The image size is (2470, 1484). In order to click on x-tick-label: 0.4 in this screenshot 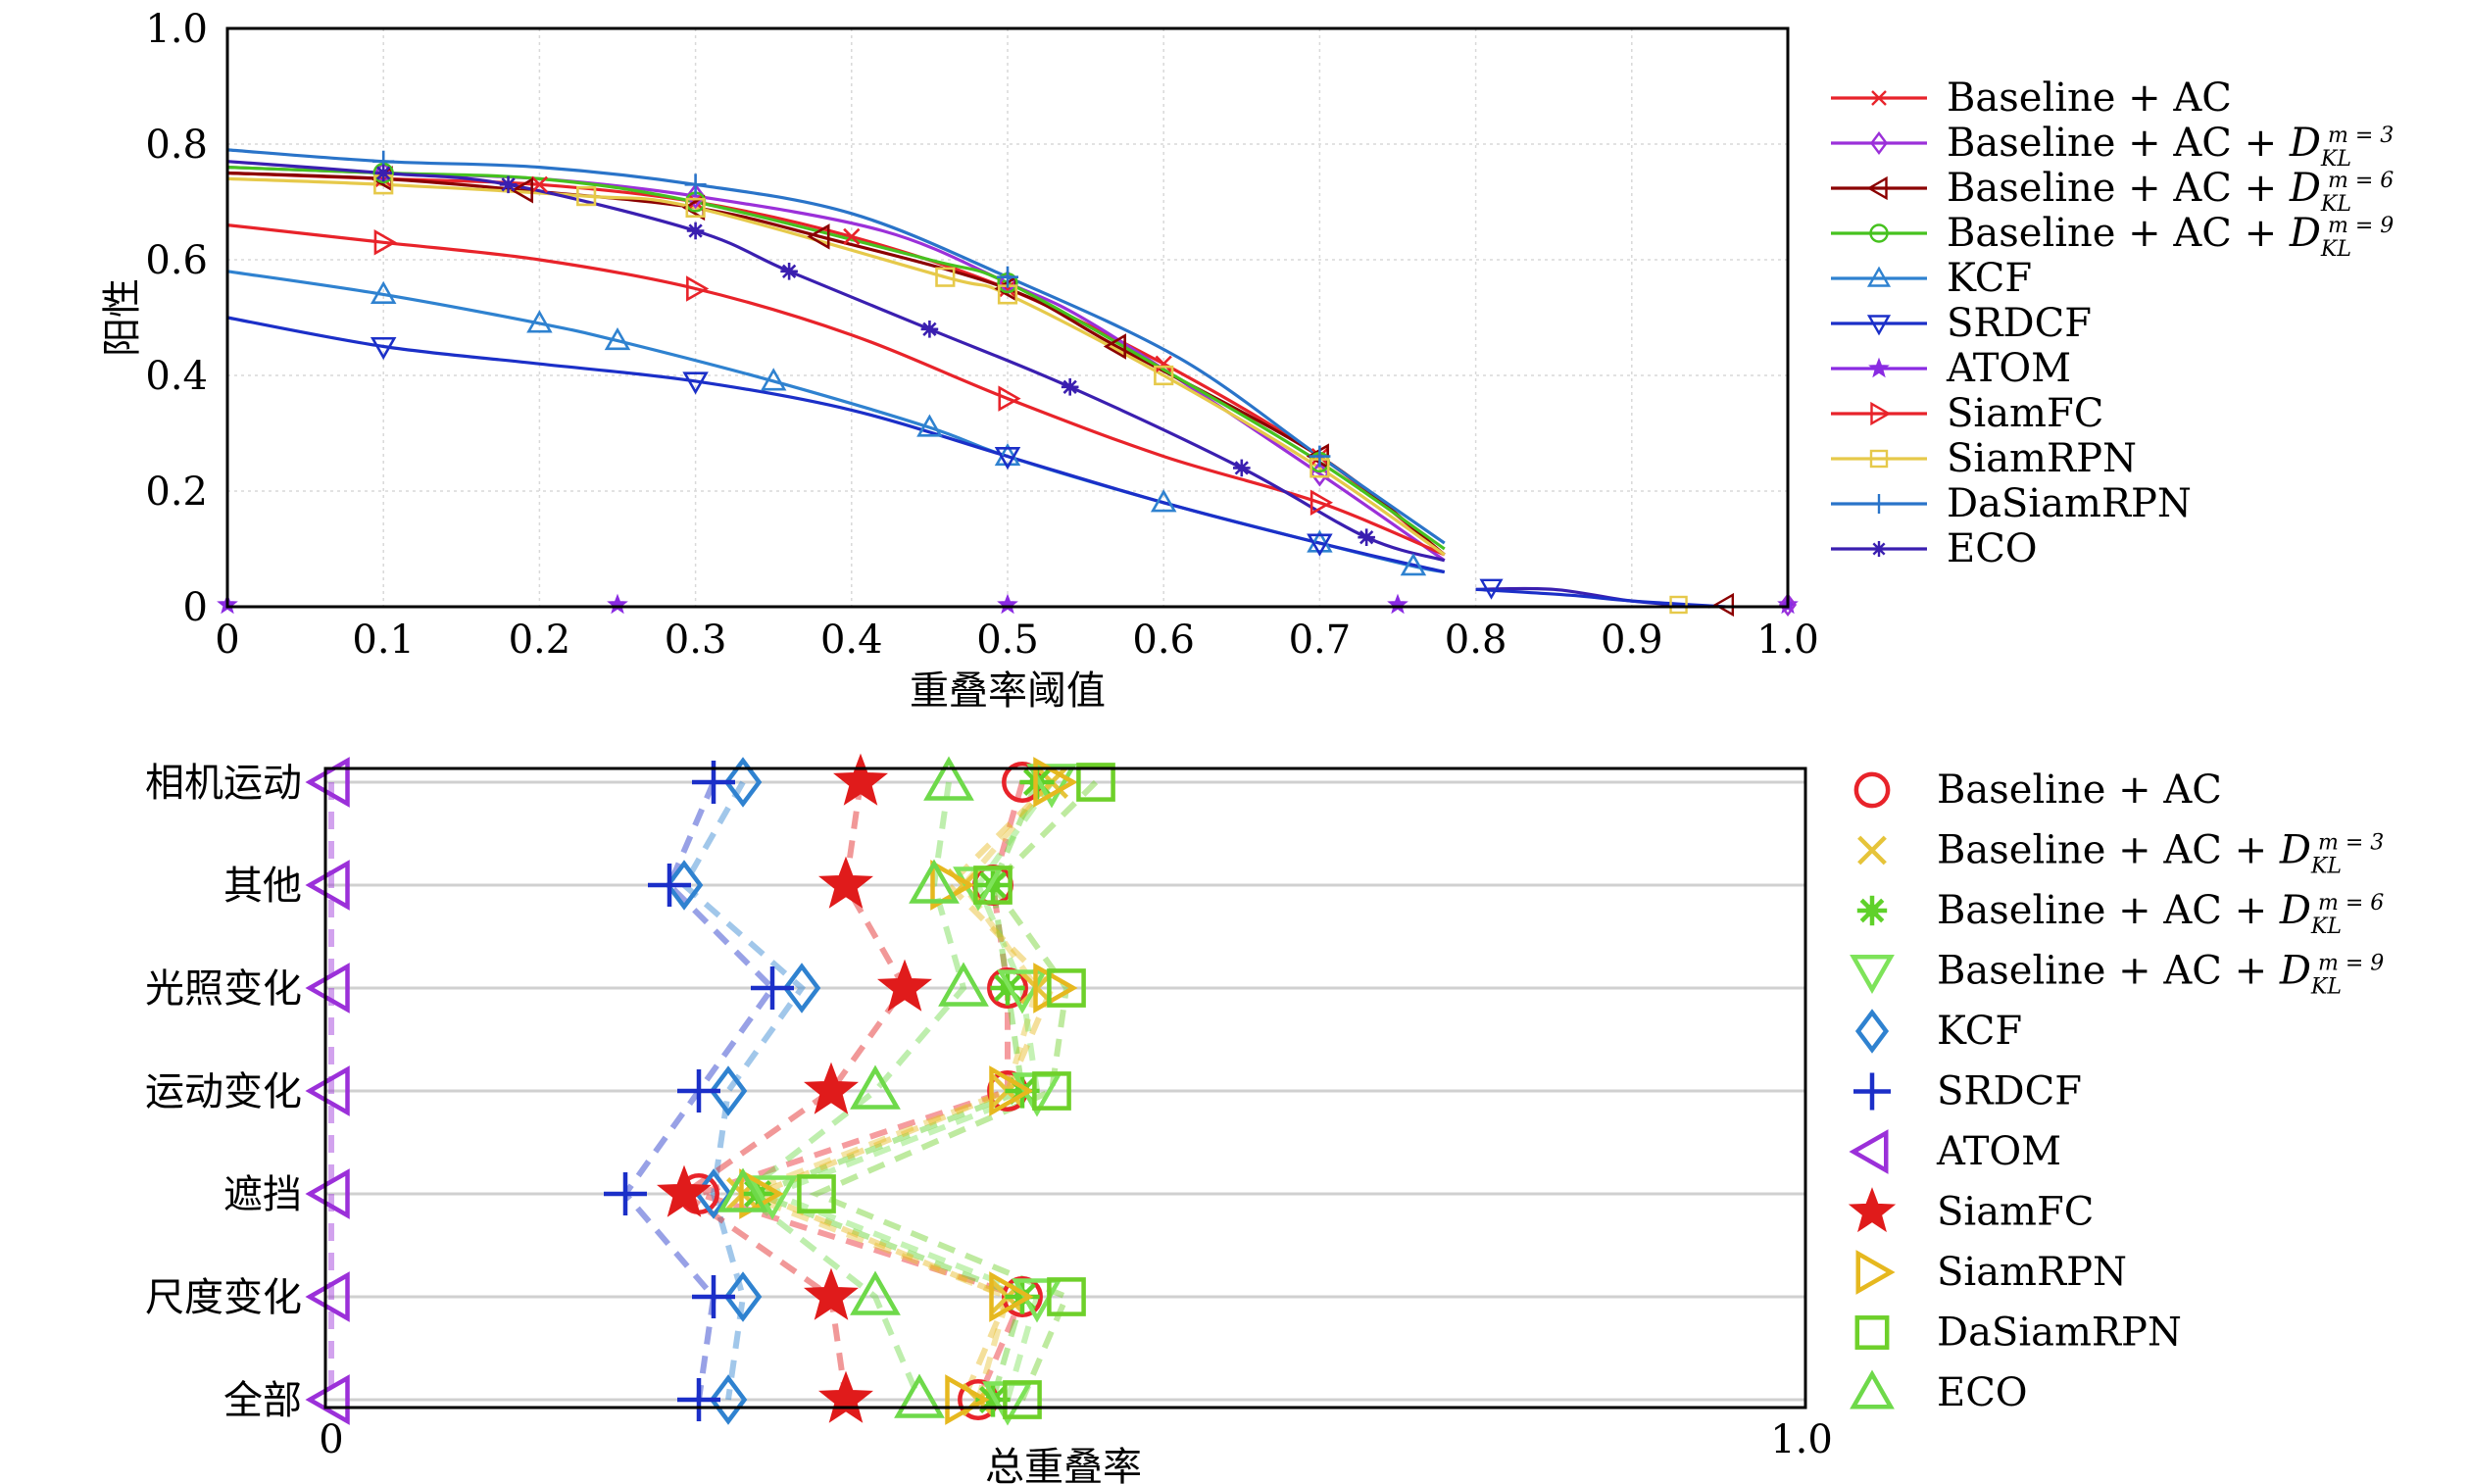, I will do `click(851, 640)`.